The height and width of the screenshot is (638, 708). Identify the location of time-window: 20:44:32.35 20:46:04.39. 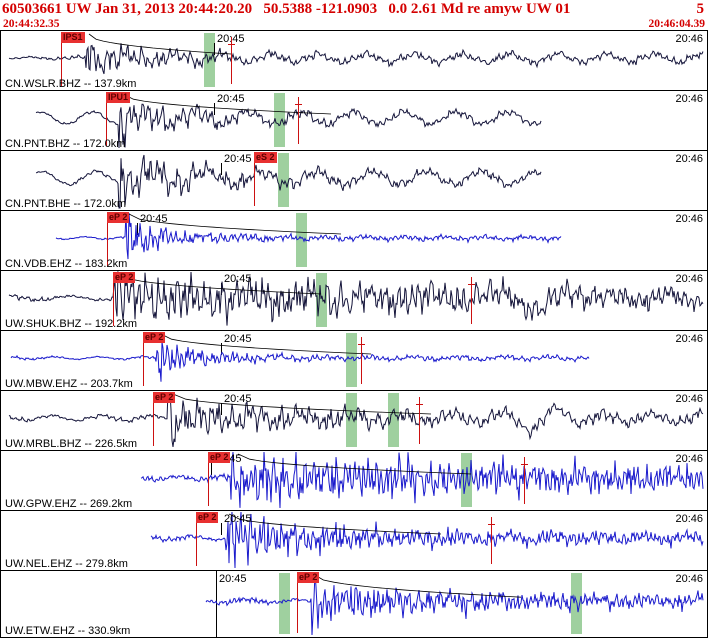
(354, 24).